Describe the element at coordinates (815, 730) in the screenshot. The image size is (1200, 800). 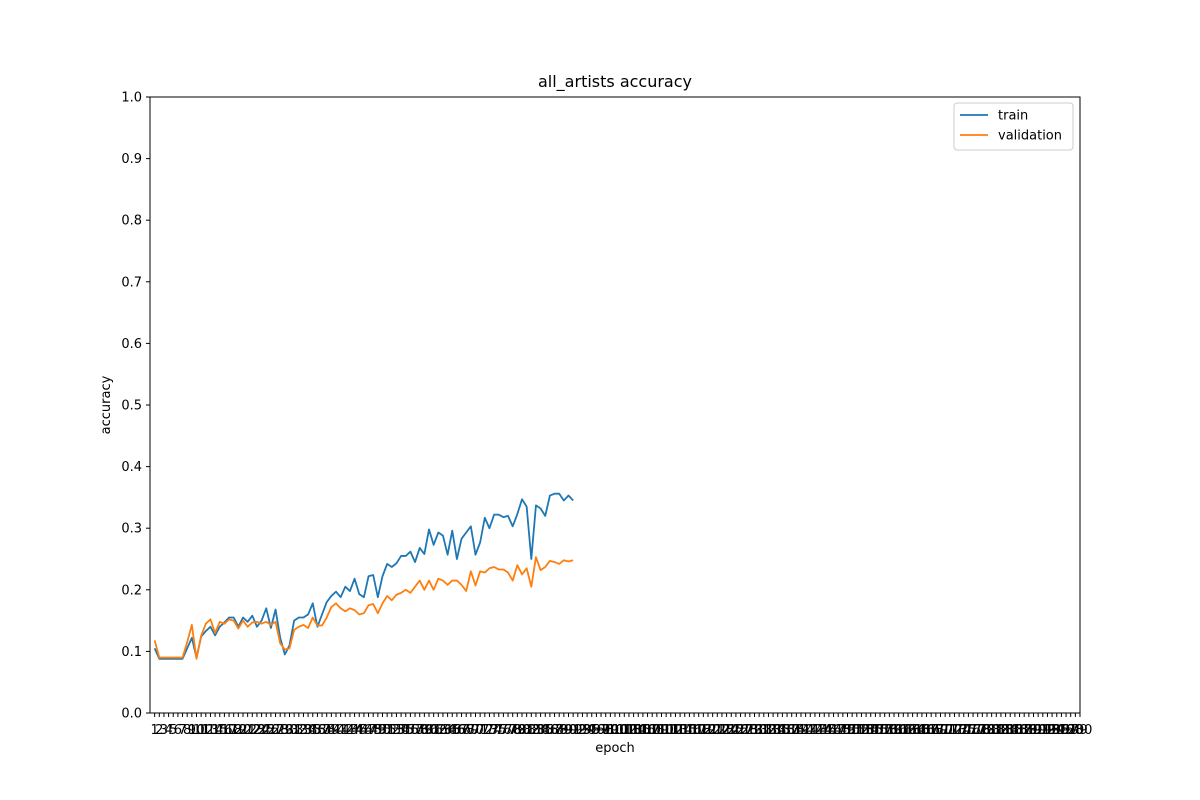
I see `x-tick-label: 143` at that location.